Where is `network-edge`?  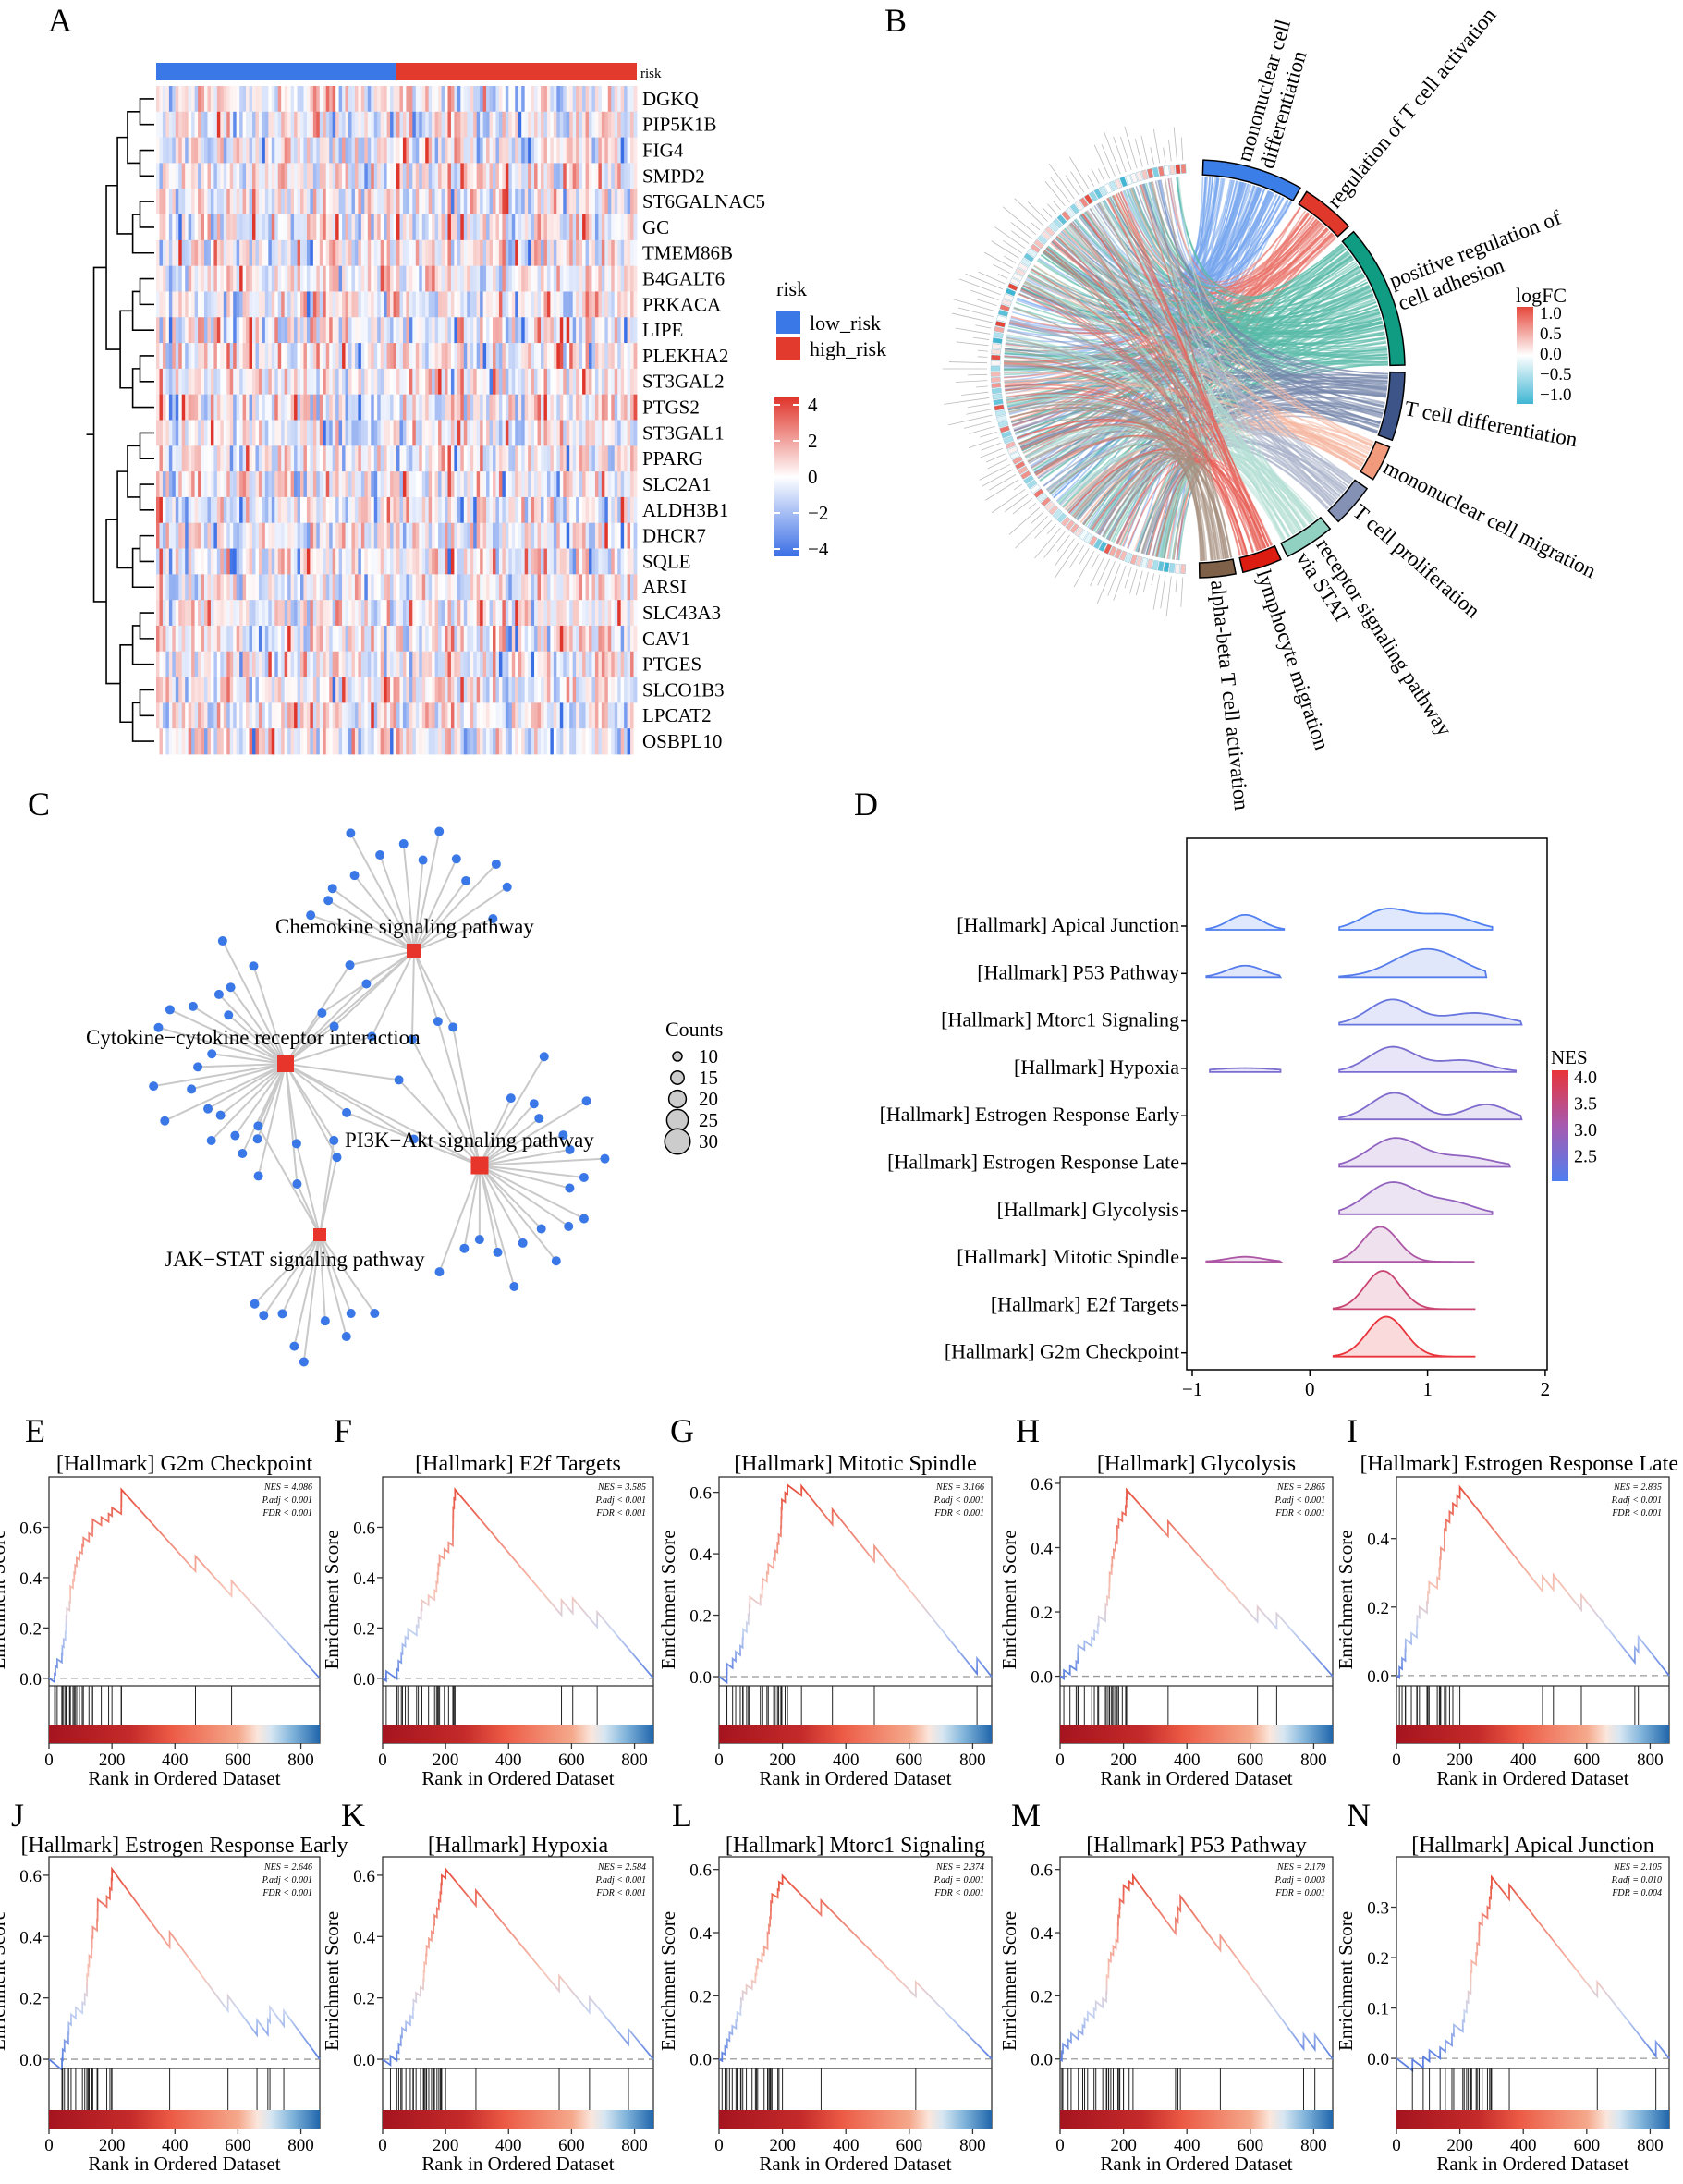 network-edge is located at coordinates (412, 995).